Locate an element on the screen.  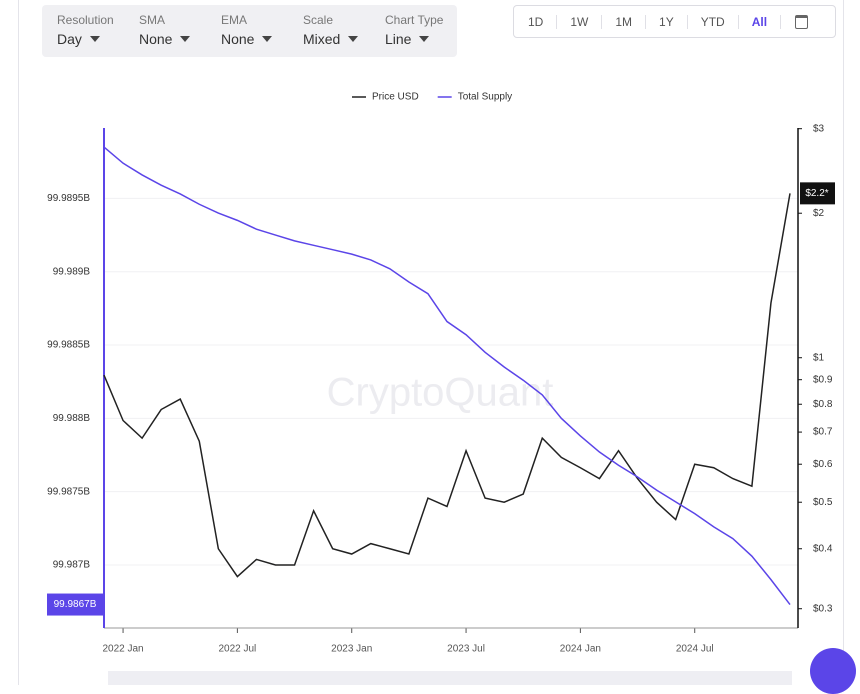
y2-tick-label: $0.9 is located at coordinates (823, 379).